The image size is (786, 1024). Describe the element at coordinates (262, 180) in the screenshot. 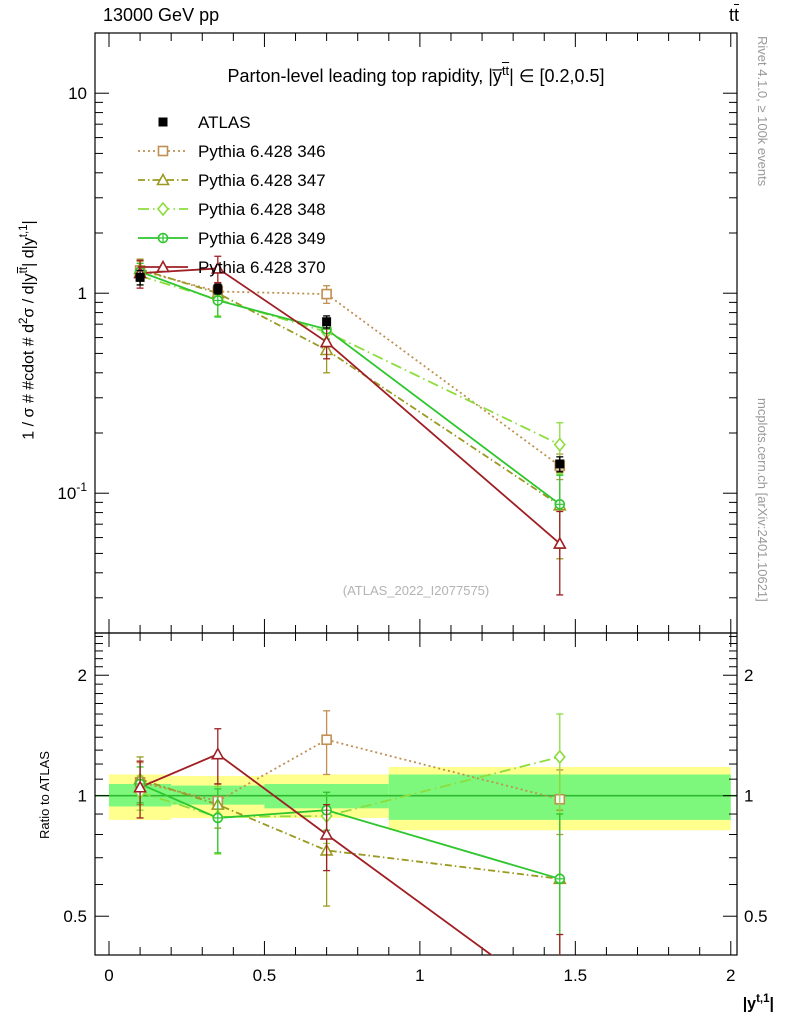

I see `legend-label: Pythia 6.428 347` at that location.